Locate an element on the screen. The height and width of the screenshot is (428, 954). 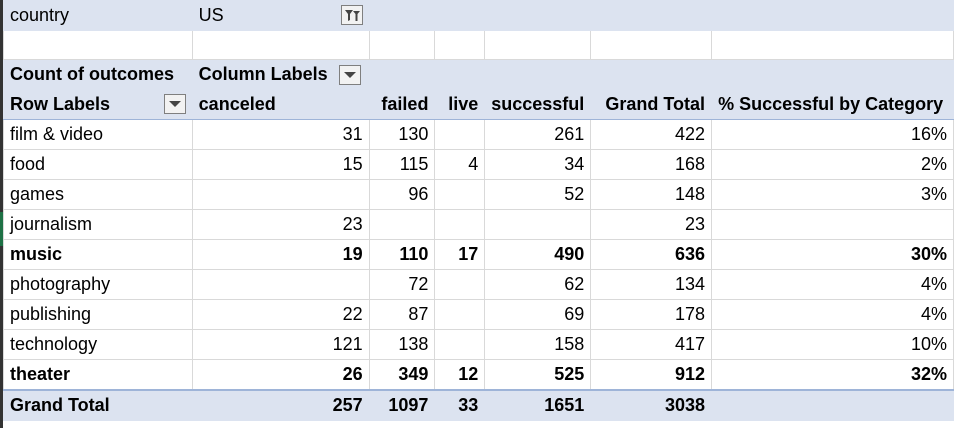
column-header-grand-total: Grand Total is located at coordinates (651, 104).